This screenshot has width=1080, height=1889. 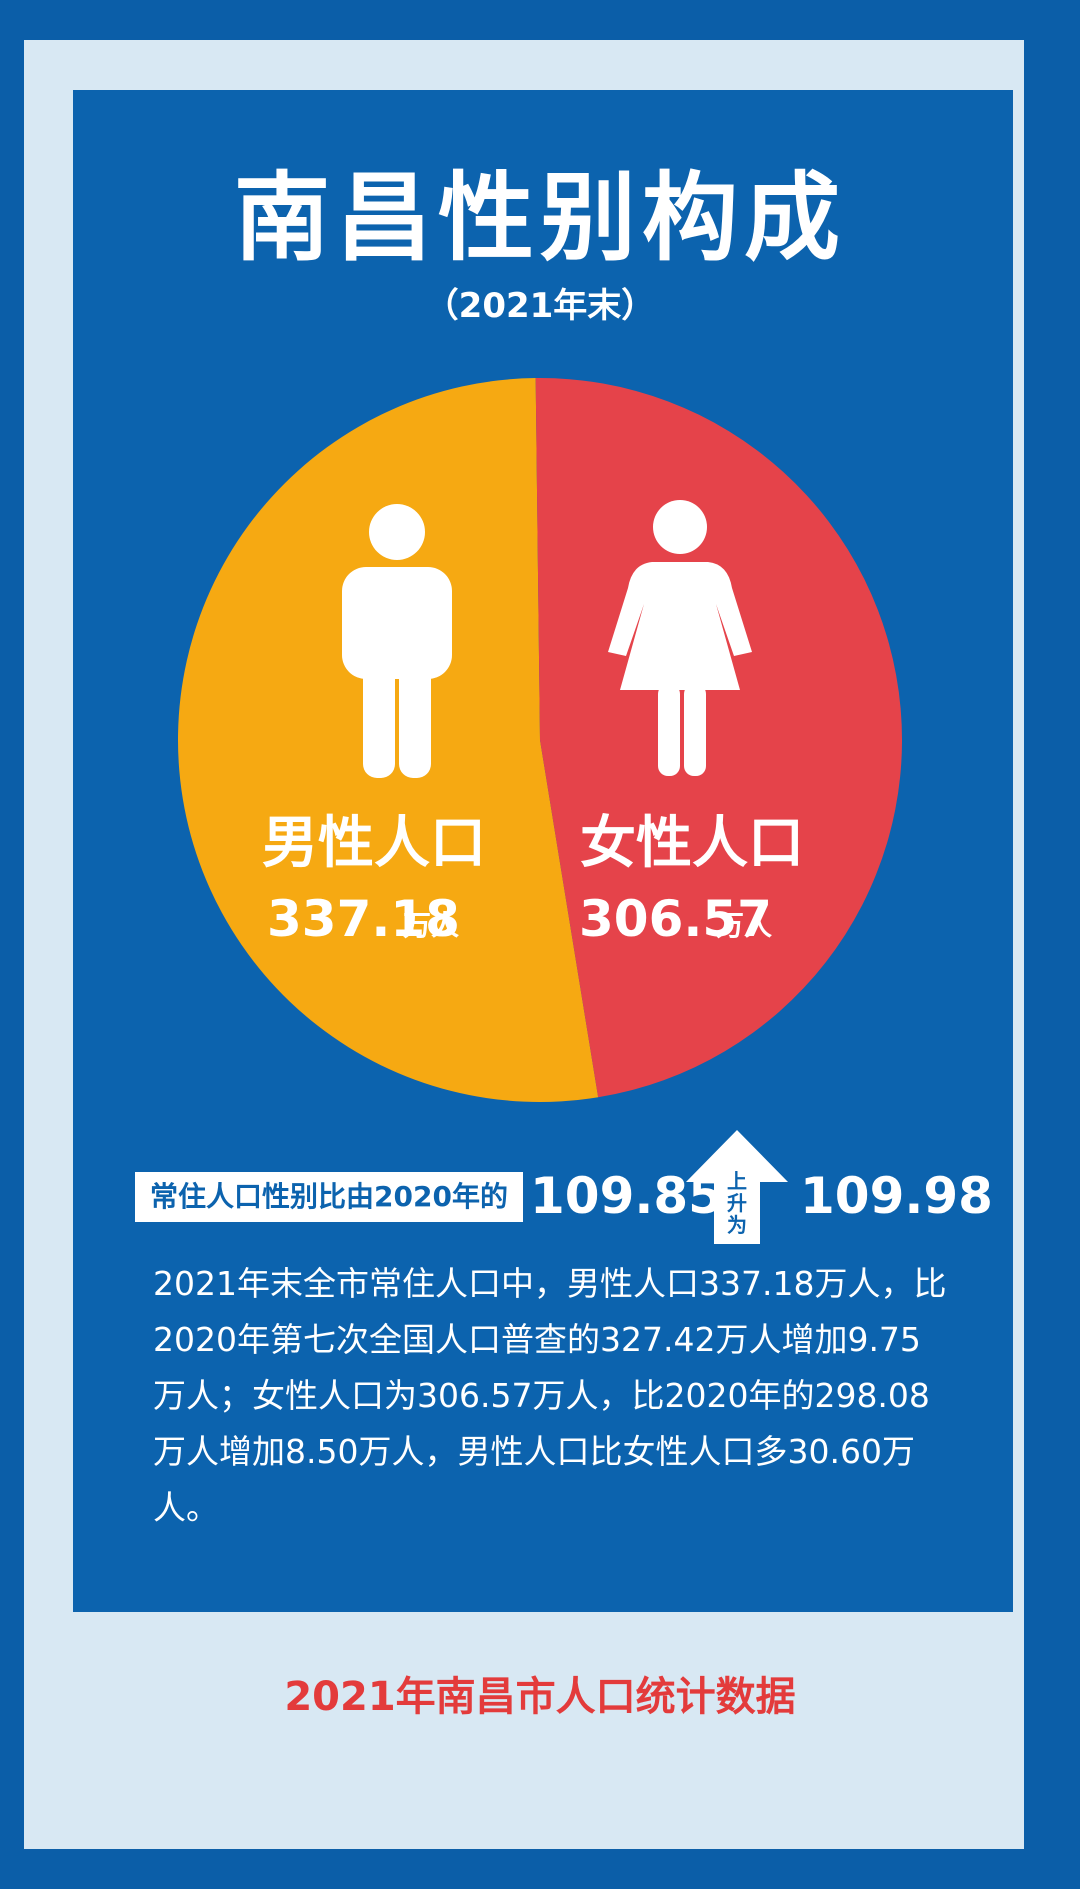 What do you see at coordinates (692, 843) in the screenshot?
I see `female-label: 女性人口` at bounding box center [692, 843].